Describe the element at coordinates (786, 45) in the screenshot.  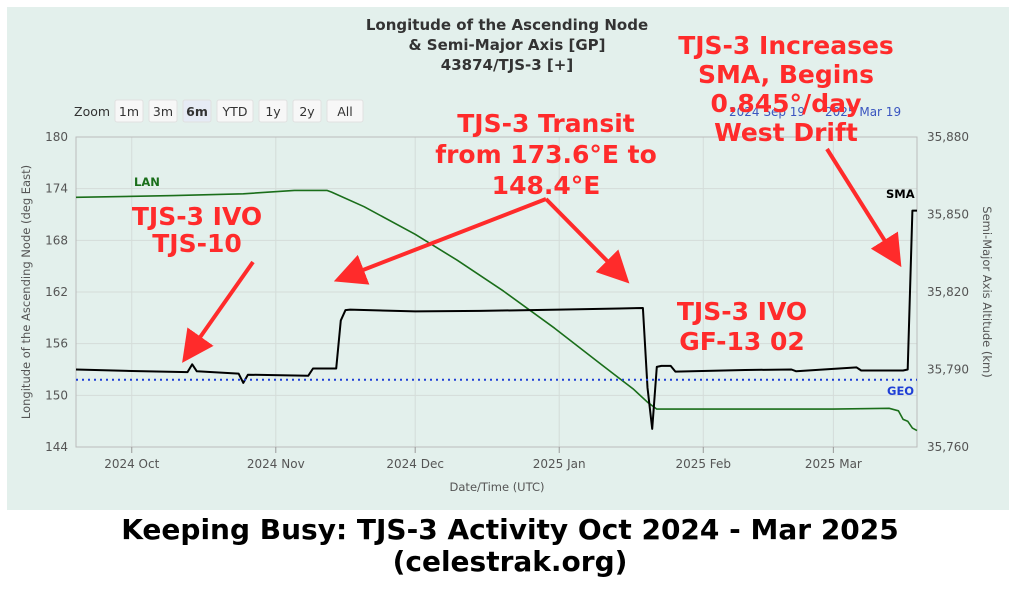
I see `svg-text: TJS-3 Increases` at that location.